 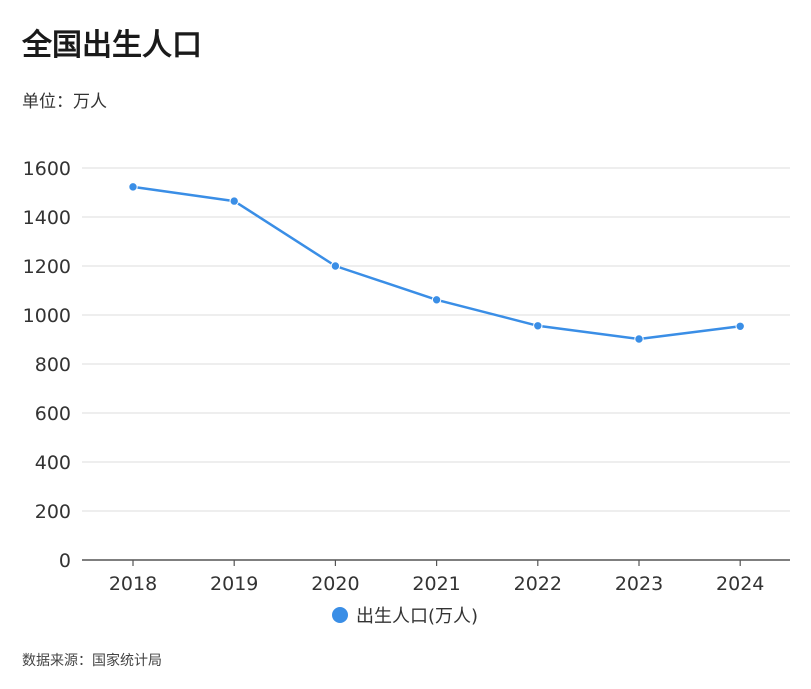 What do you see at coordinates (112, 45) in the screenshot?
I see `chart-title: 全国出生人口` at bounding box center [112, 45].